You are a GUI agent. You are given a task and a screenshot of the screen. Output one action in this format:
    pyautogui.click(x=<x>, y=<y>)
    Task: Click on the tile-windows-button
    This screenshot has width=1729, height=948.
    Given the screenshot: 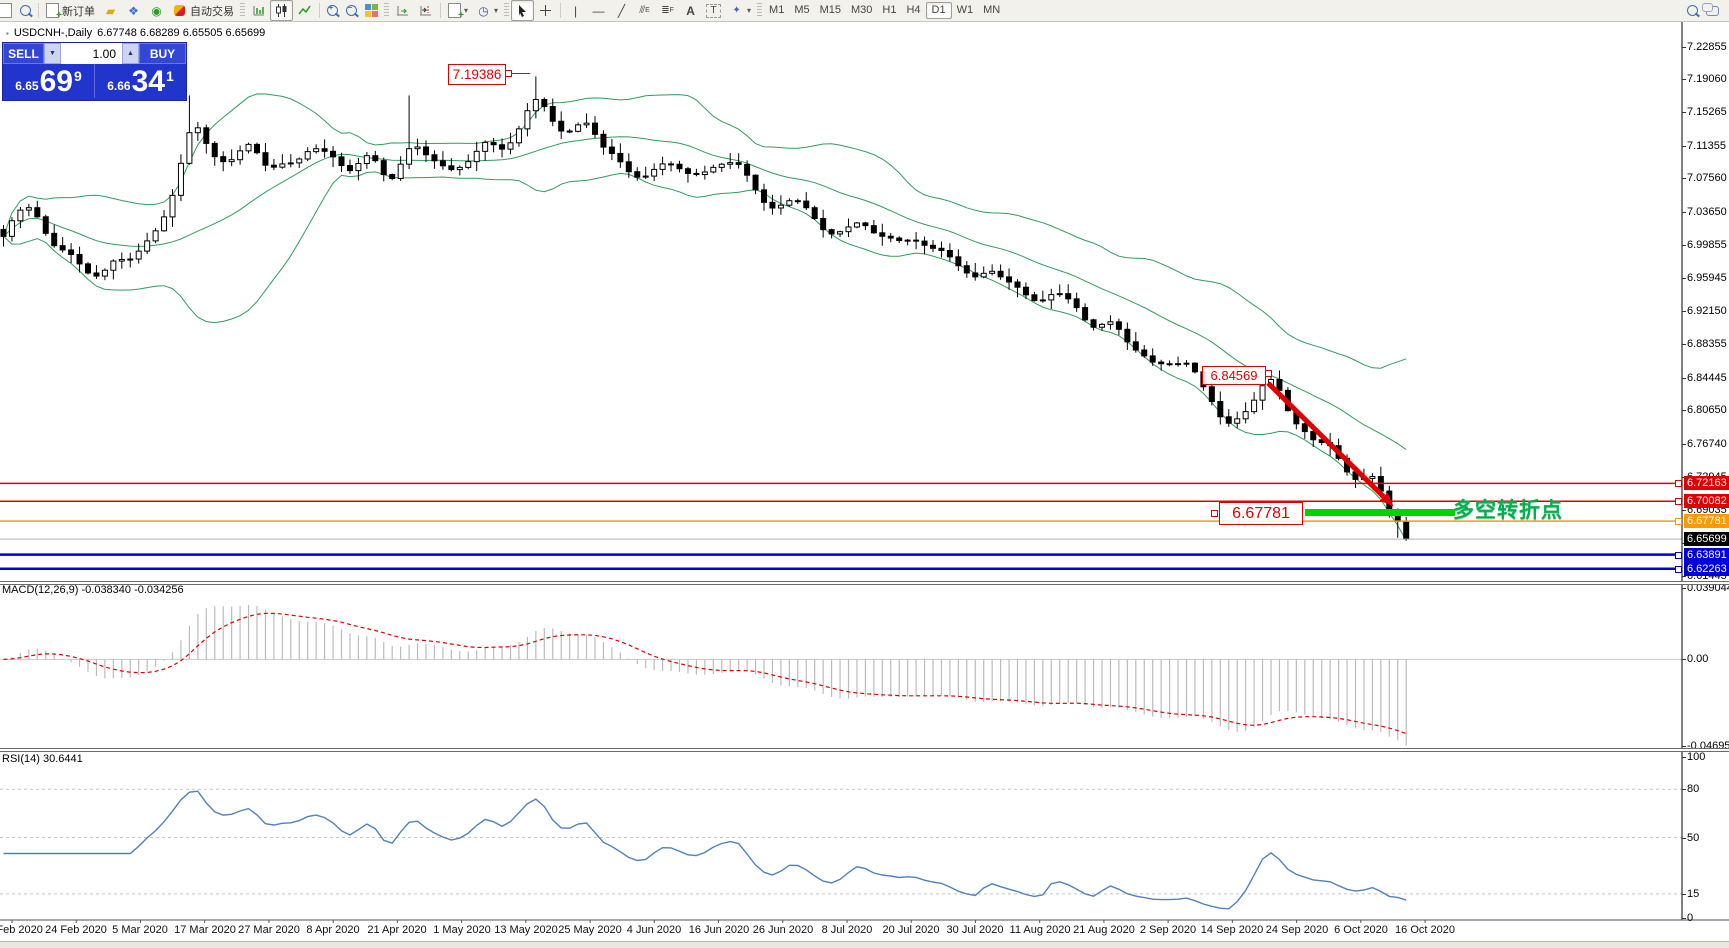 What is the action you would take?
    pyautogui.click(x=371, y=10)
    